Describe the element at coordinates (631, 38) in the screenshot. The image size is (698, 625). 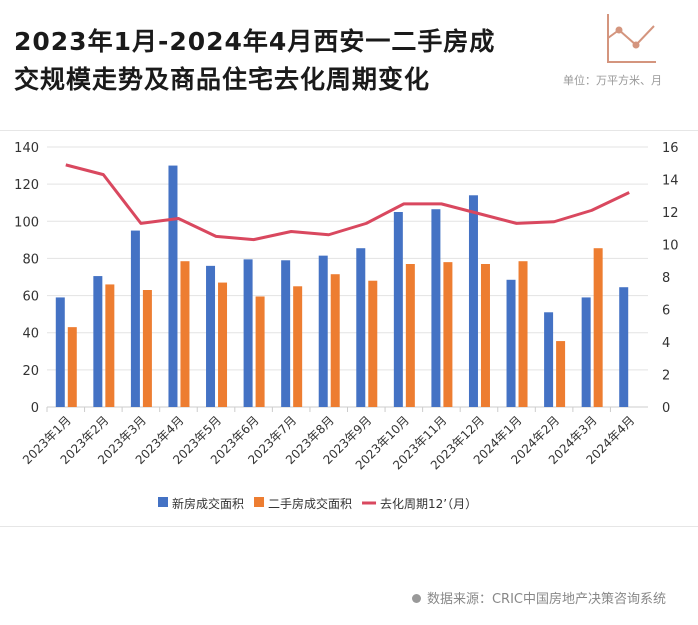
I see `line-chart-icon` at that location.